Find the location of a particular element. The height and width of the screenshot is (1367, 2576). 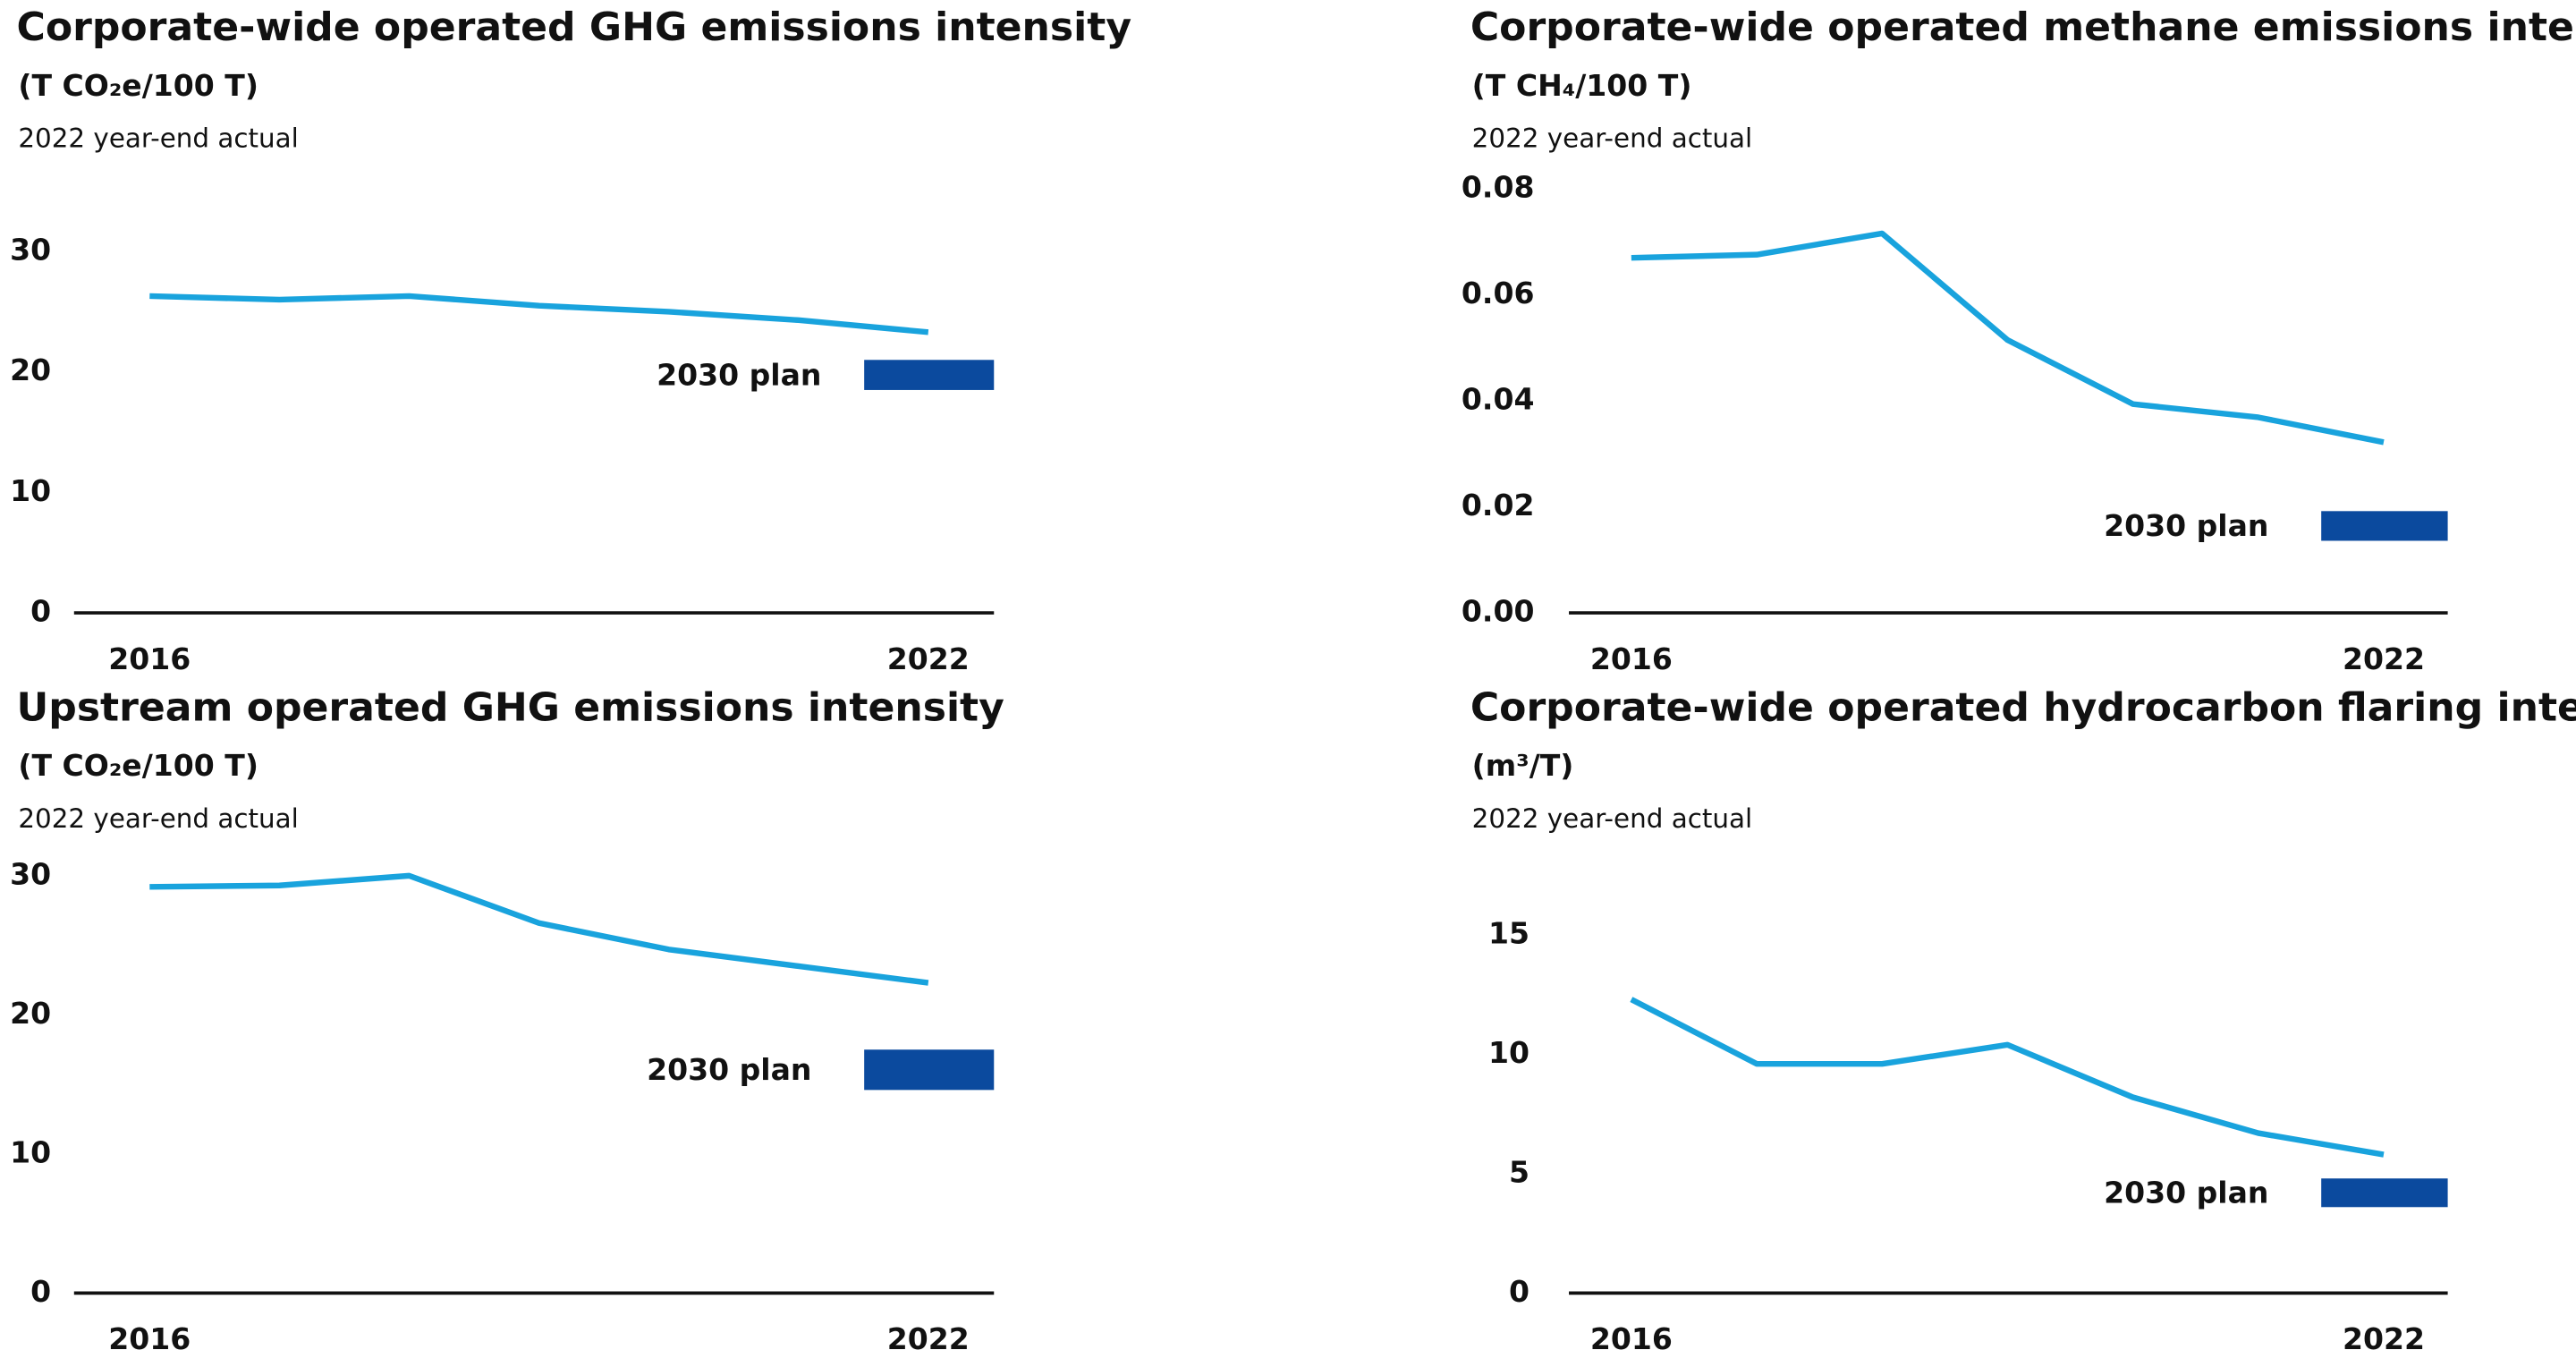

y-tick-label: 0.06 is located at coordinates (1498, 293).